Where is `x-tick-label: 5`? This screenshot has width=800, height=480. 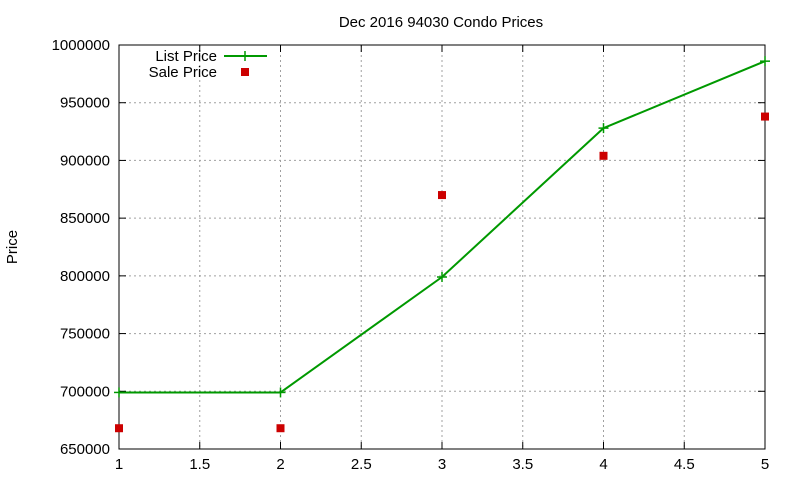 x-tick-label: 5 is located at coordinates (765, 464).